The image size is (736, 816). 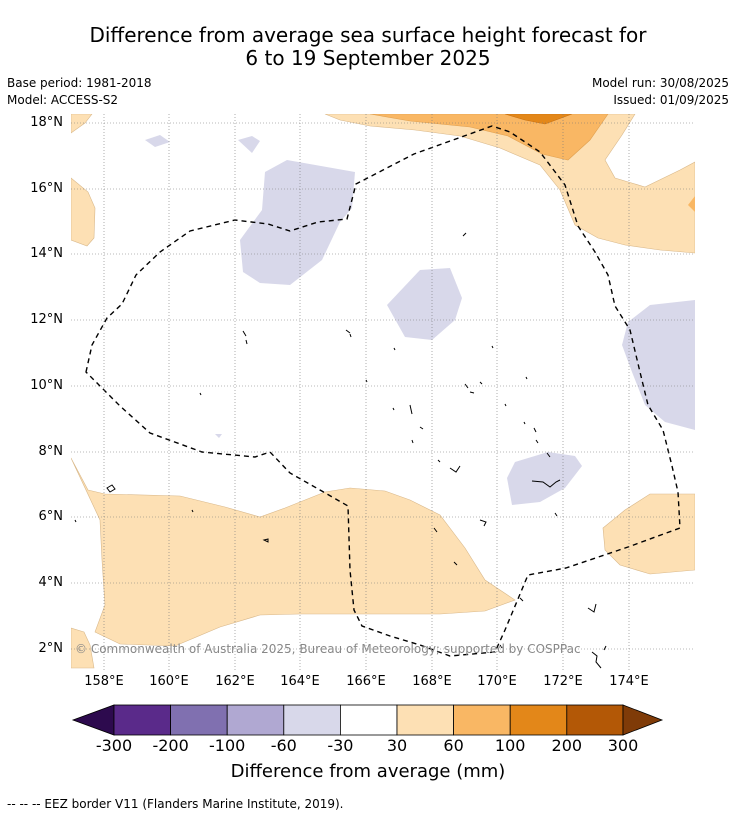 I want to click on colorbar-tick: -30, so click(x=340, y=745).